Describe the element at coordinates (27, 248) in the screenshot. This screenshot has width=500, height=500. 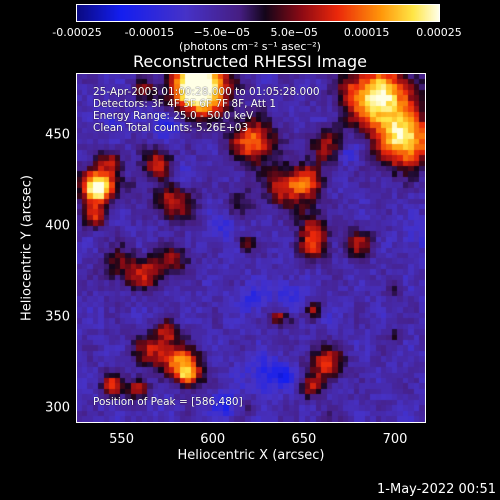
I see `y-axis-label: Heliocentric Y (arcsec)` at that location.